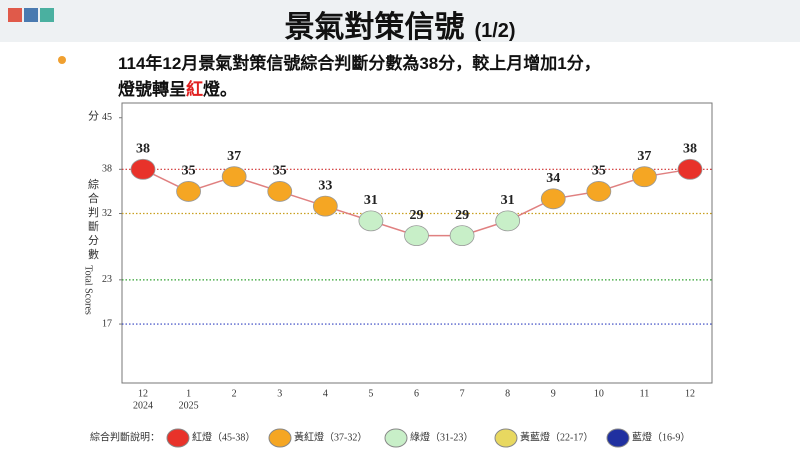 The width and height of the screenshot is (800, 450). Describe the element at coordinates (234, 393) in the screenshot. I see `x-tick-label: 2` at that location.